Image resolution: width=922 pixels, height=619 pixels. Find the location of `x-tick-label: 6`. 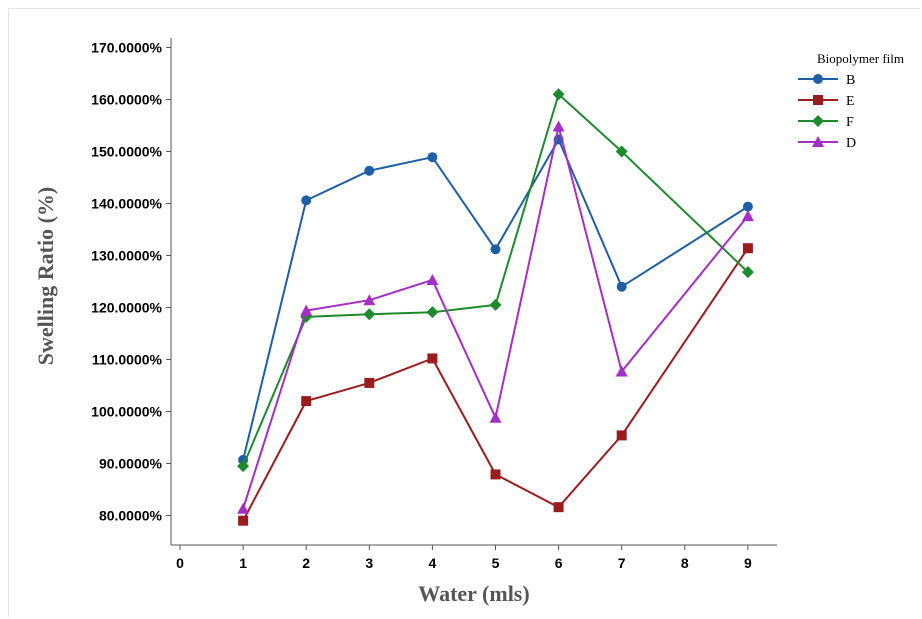

x-tick-label: 6 is located at coordinates (559, 563).